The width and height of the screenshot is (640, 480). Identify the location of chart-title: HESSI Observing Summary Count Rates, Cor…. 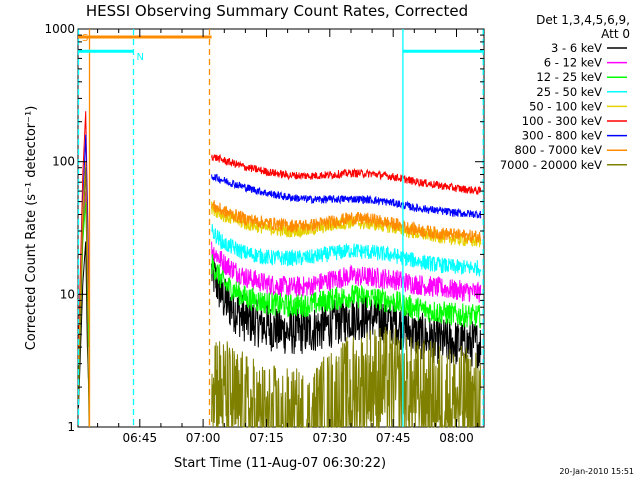
(277, 11).